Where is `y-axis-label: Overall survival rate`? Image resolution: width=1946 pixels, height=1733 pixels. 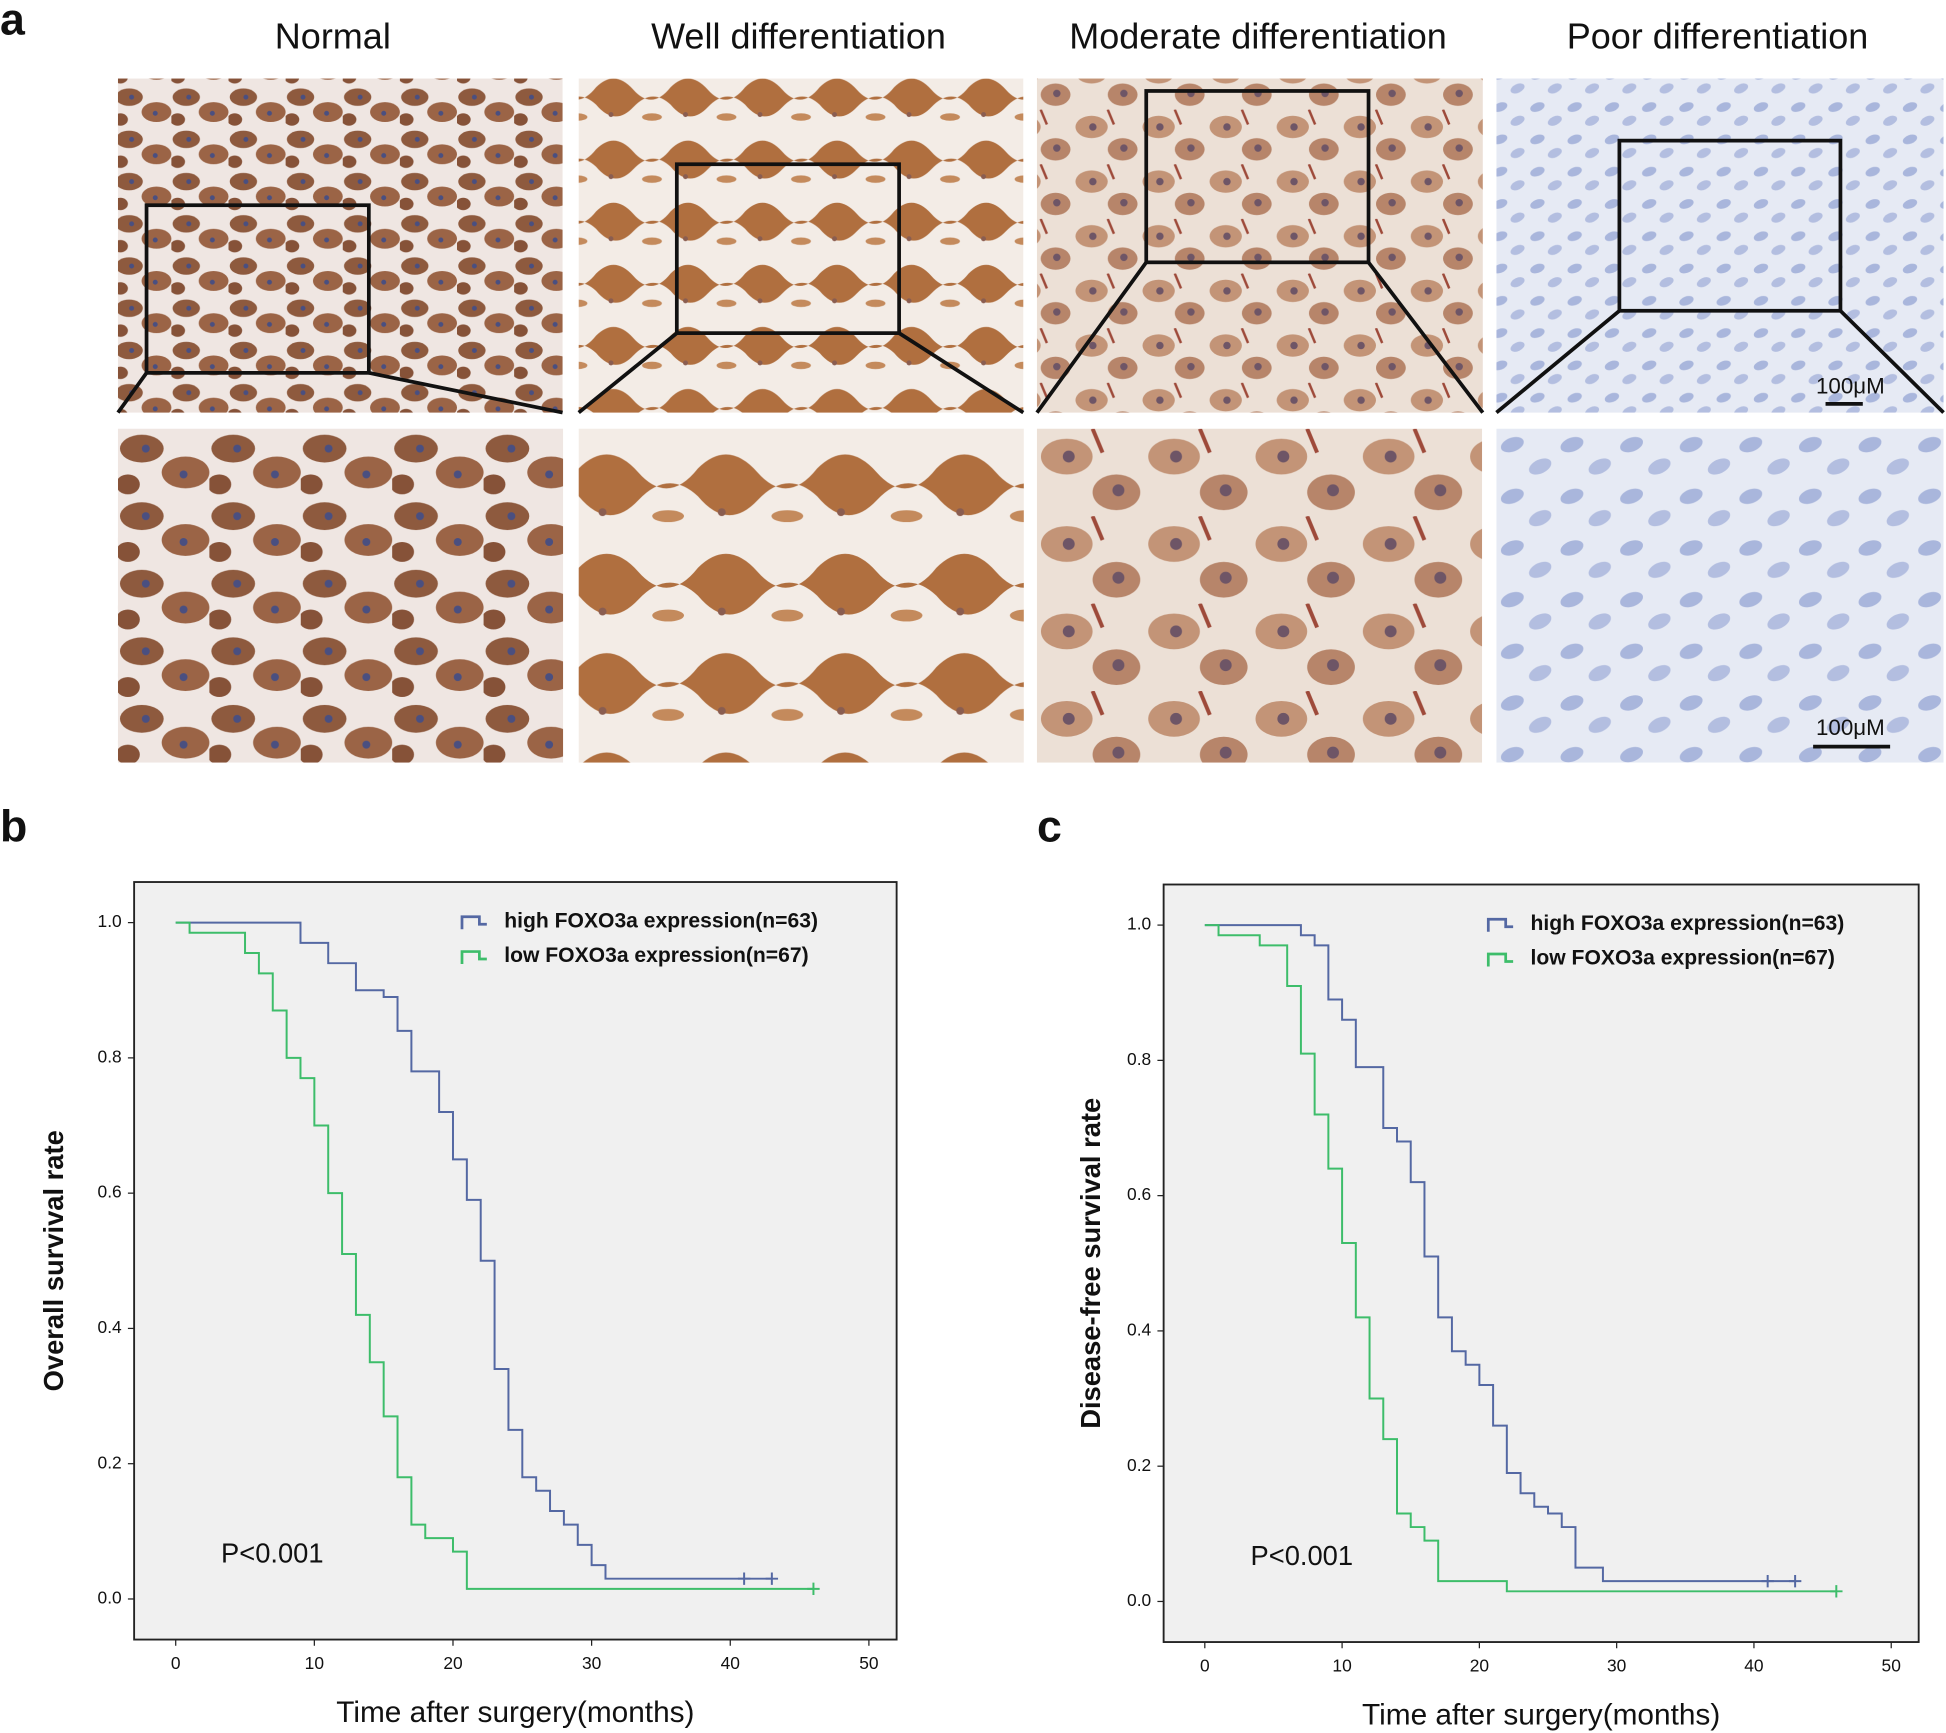 y-axis-label: Overall survival rate is located at coordinates (53, 1260).